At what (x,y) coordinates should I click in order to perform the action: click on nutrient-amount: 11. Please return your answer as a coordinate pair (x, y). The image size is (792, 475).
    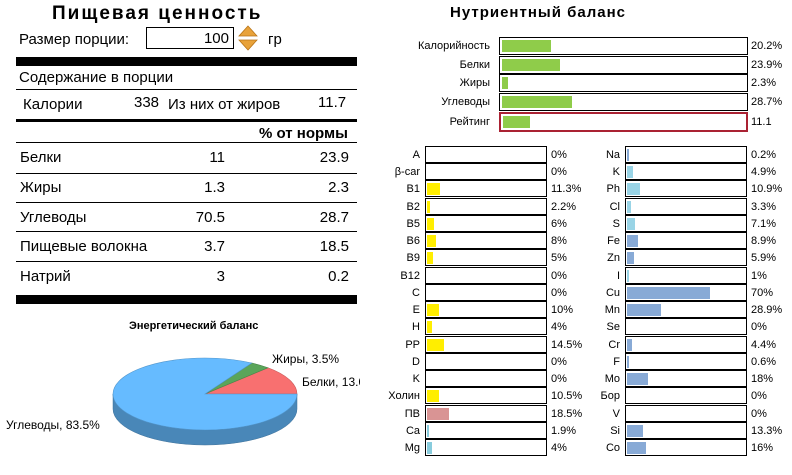
    Looking at the image, I should click on (217, 157).